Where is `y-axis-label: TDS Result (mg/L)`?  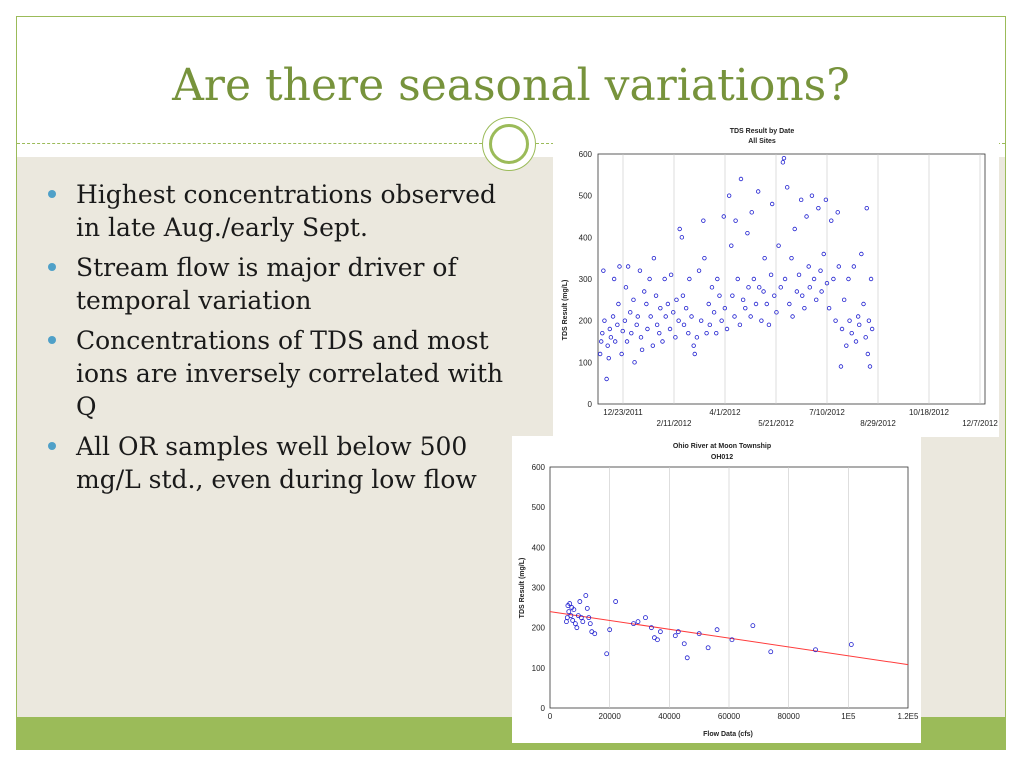
y-axis-label: TDS Result (mg/L) is located at coordinates (565, 310).